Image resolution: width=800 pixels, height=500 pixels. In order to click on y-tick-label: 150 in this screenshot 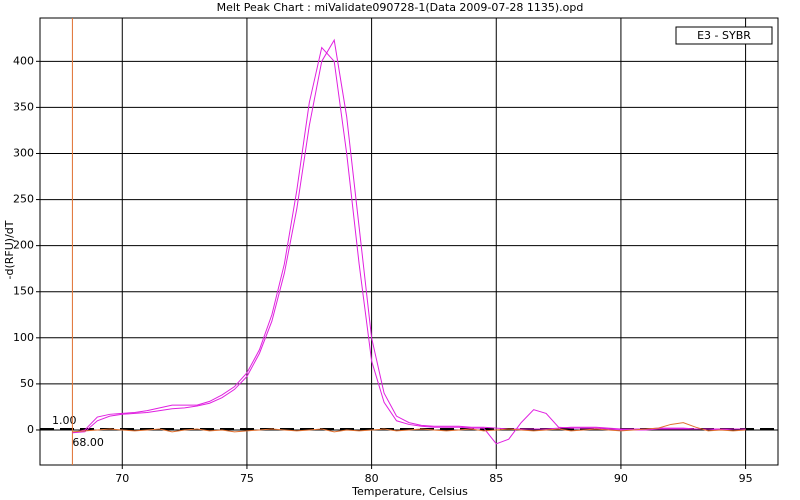, I will do `click(23, 291)`.